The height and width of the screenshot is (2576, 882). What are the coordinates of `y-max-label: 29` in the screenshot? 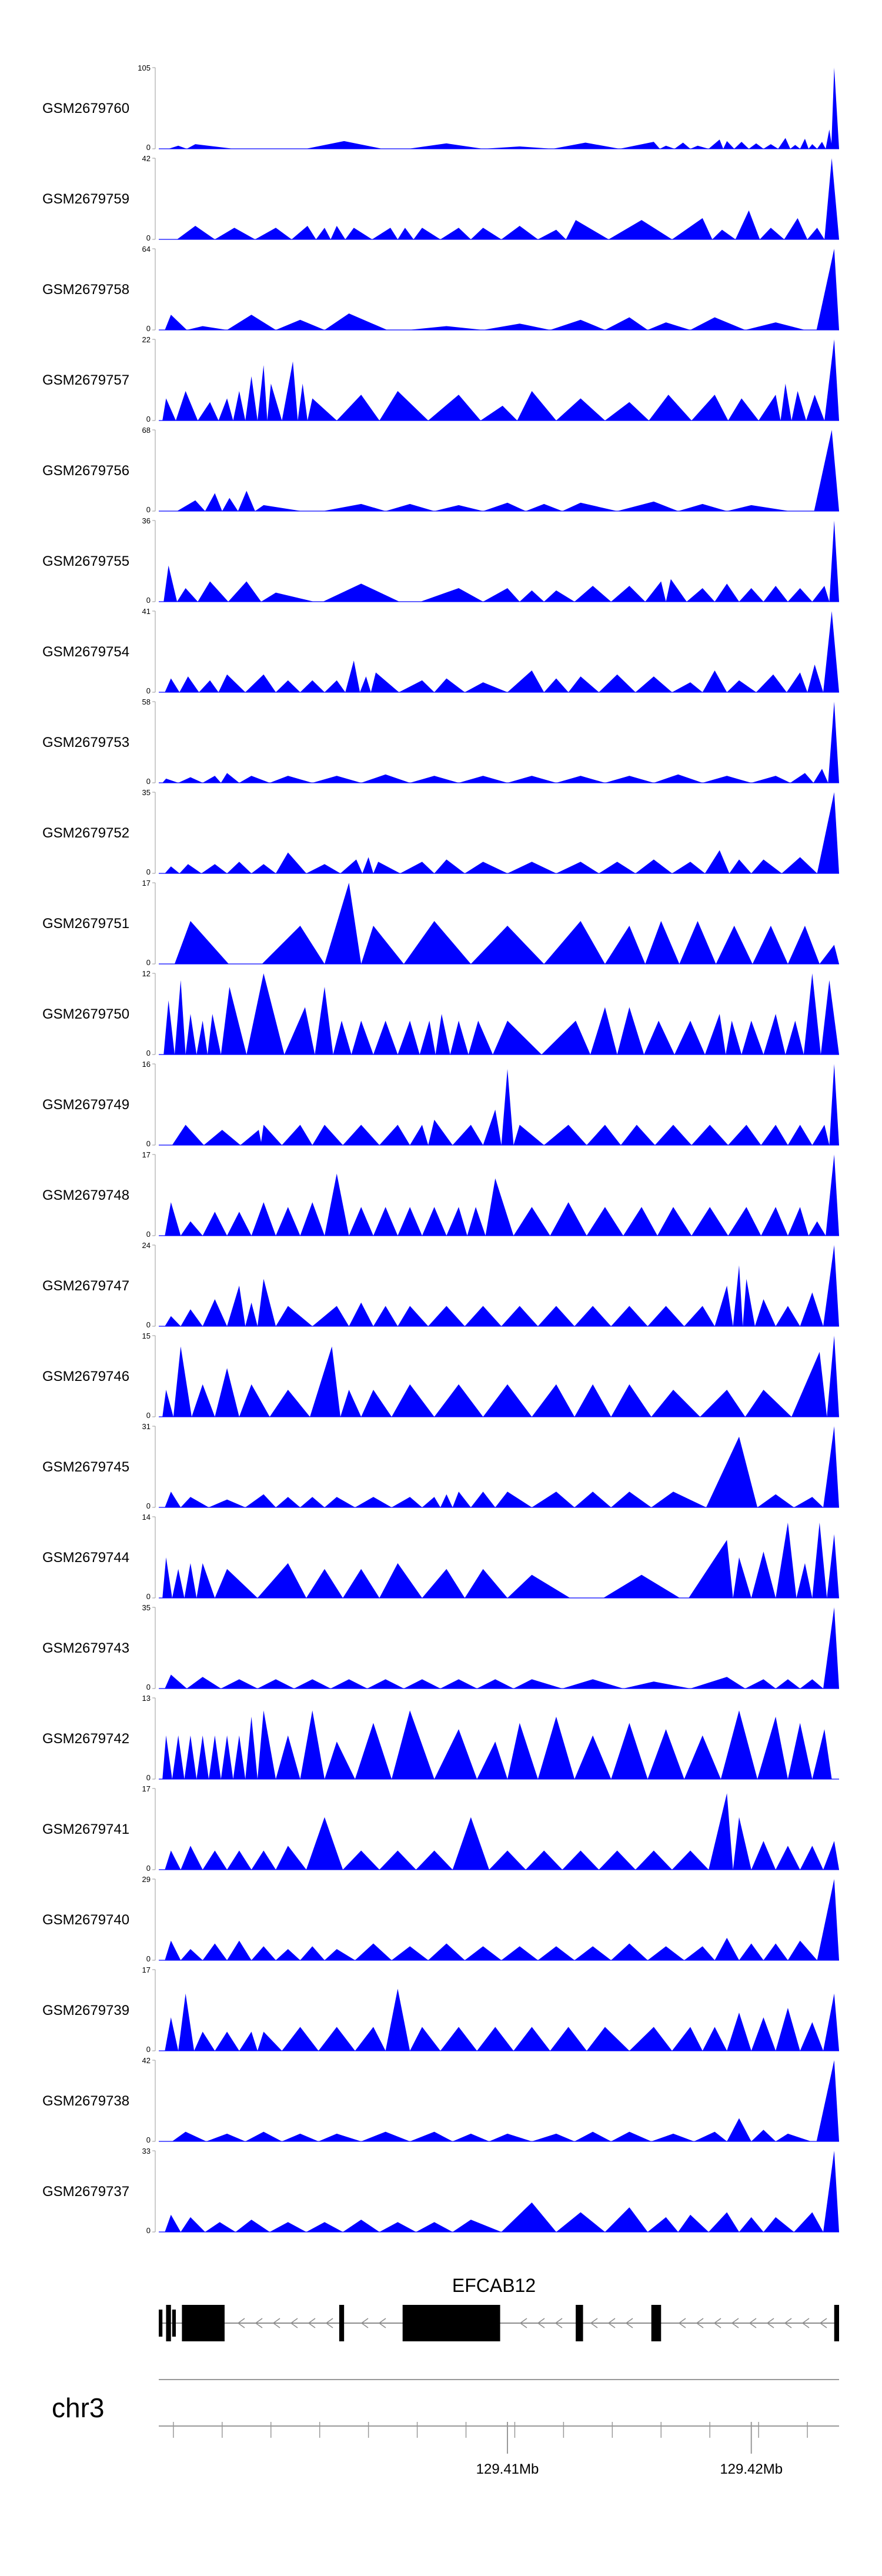 It's located at (146, 1879).